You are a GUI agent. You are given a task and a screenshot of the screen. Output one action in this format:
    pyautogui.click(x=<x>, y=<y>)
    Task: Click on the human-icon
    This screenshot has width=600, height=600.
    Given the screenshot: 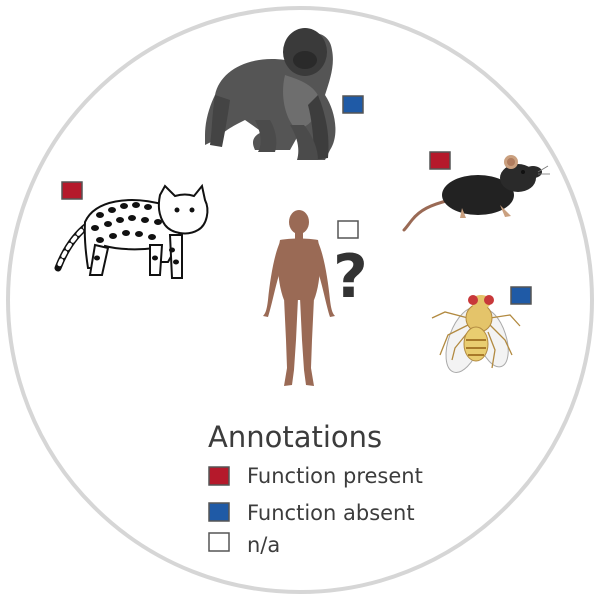 What is the action you would take?
    pyautogui.click(x=299, y=298)
    